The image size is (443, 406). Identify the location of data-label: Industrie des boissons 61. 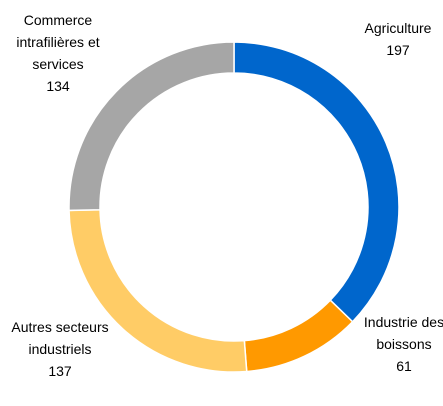
(402, 344).